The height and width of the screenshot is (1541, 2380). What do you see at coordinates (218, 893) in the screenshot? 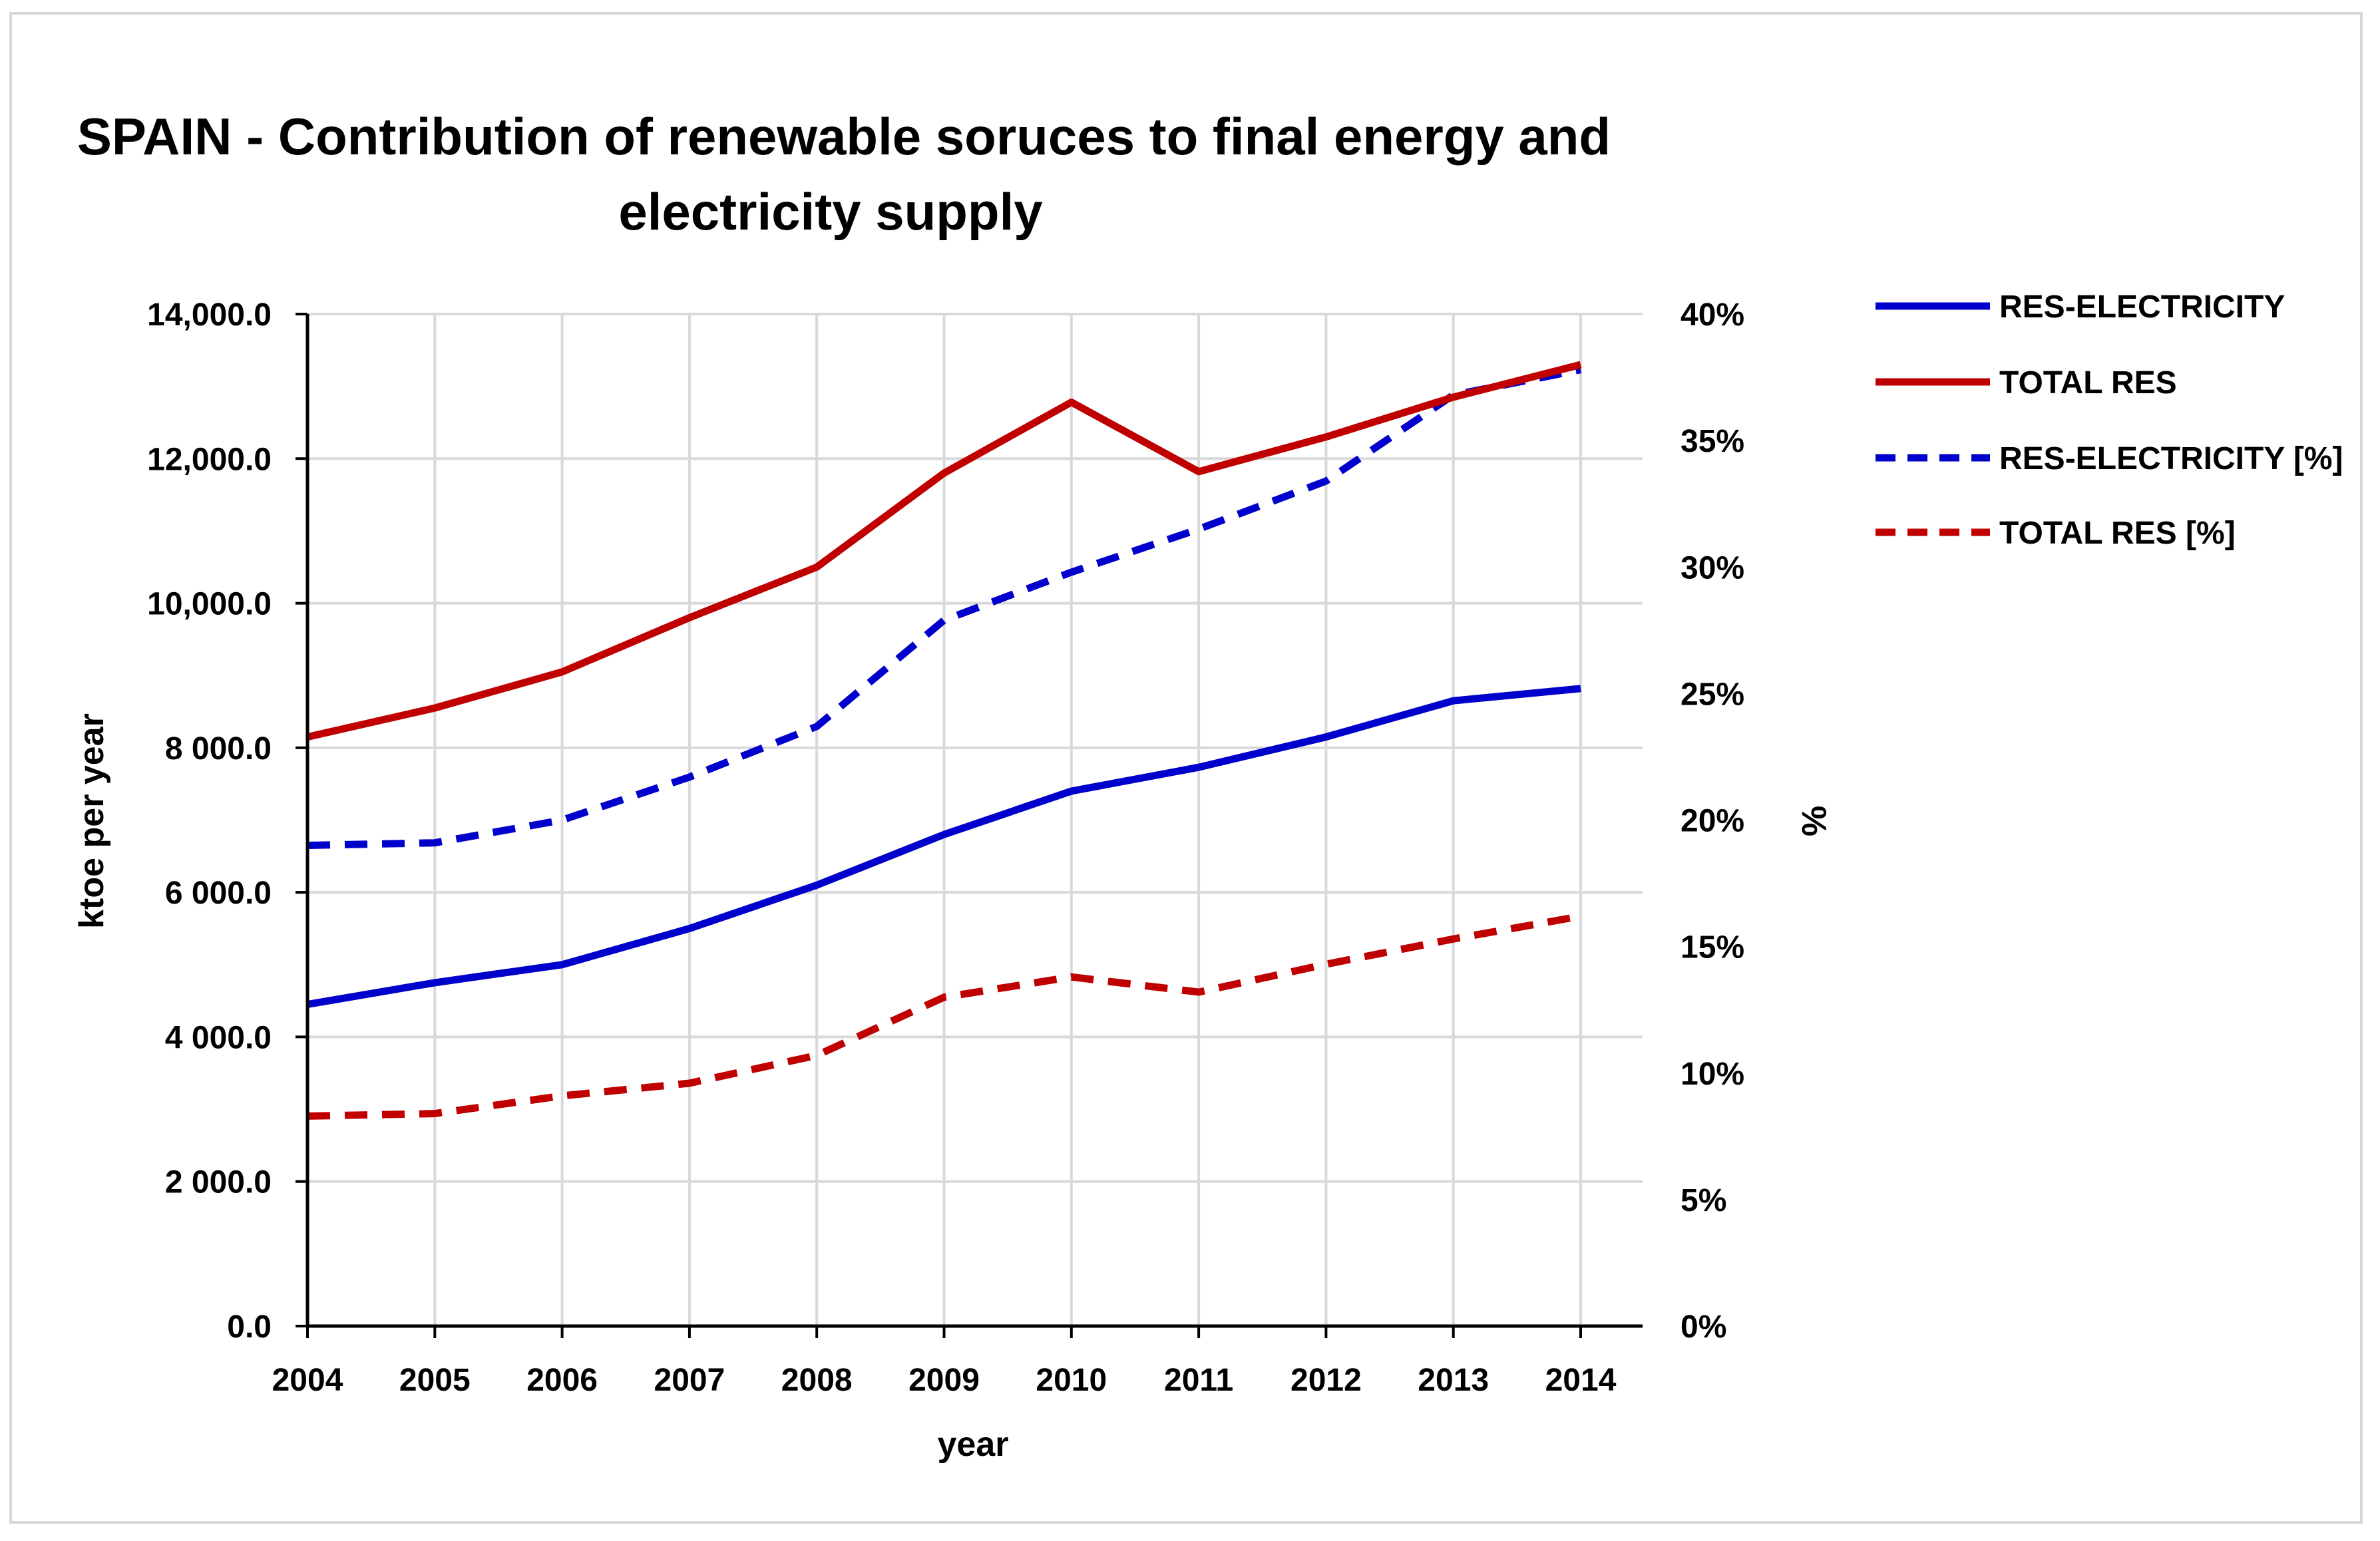
I see `y-tick-label: 6 000.0` at bounding box center [218, 893].